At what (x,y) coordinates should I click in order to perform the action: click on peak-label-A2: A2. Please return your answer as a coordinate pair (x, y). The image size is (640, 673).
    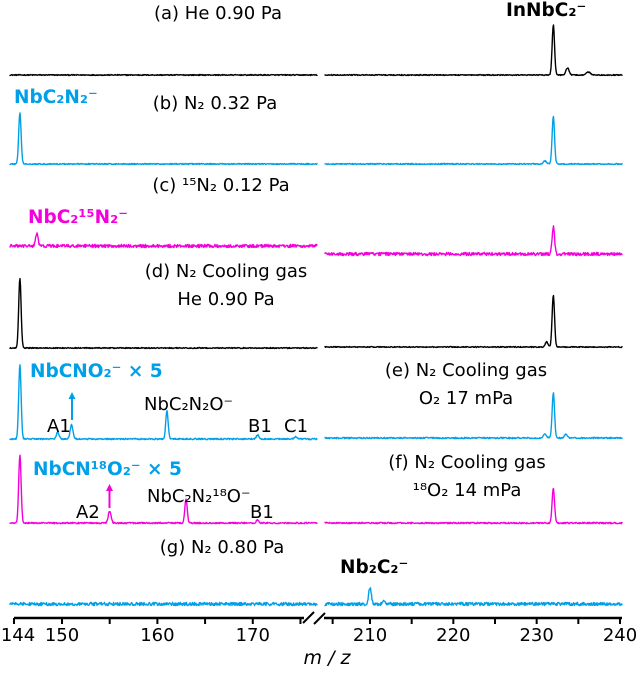
    Looking at the image, I should click on (88, 512).